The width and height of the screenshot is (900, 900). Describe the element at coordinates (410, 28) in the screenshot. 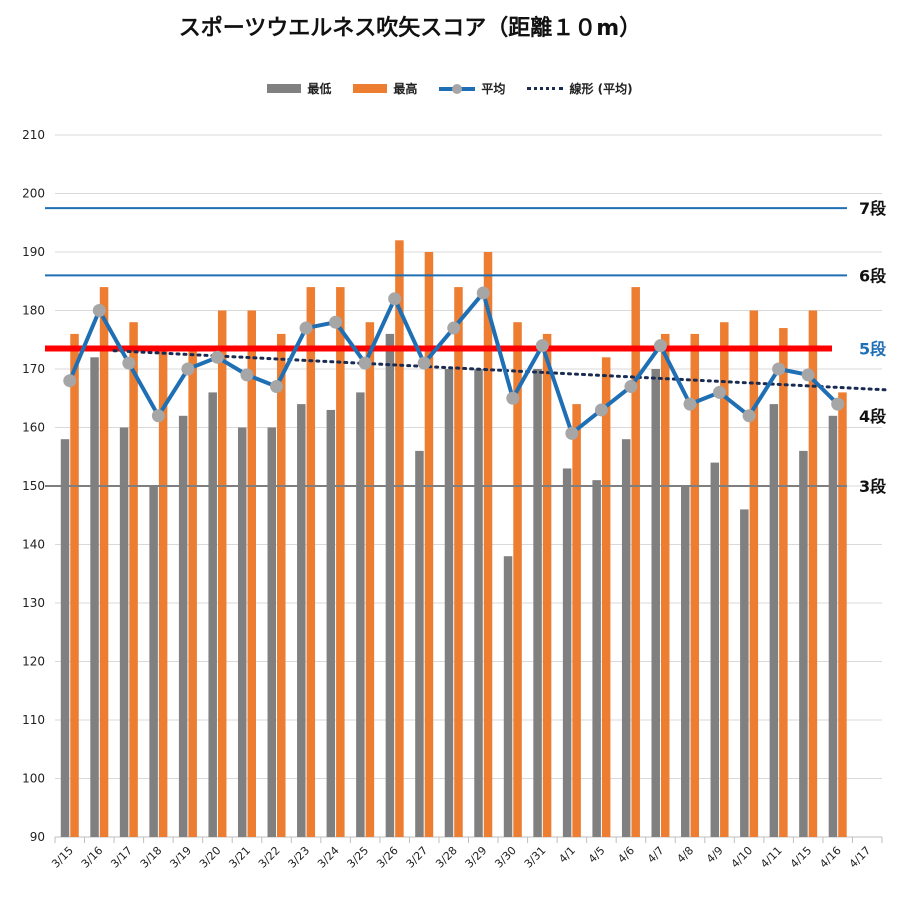

I see `chart-title: スポーツウエルネス吹矢スコア（距離１０m）` at that location.